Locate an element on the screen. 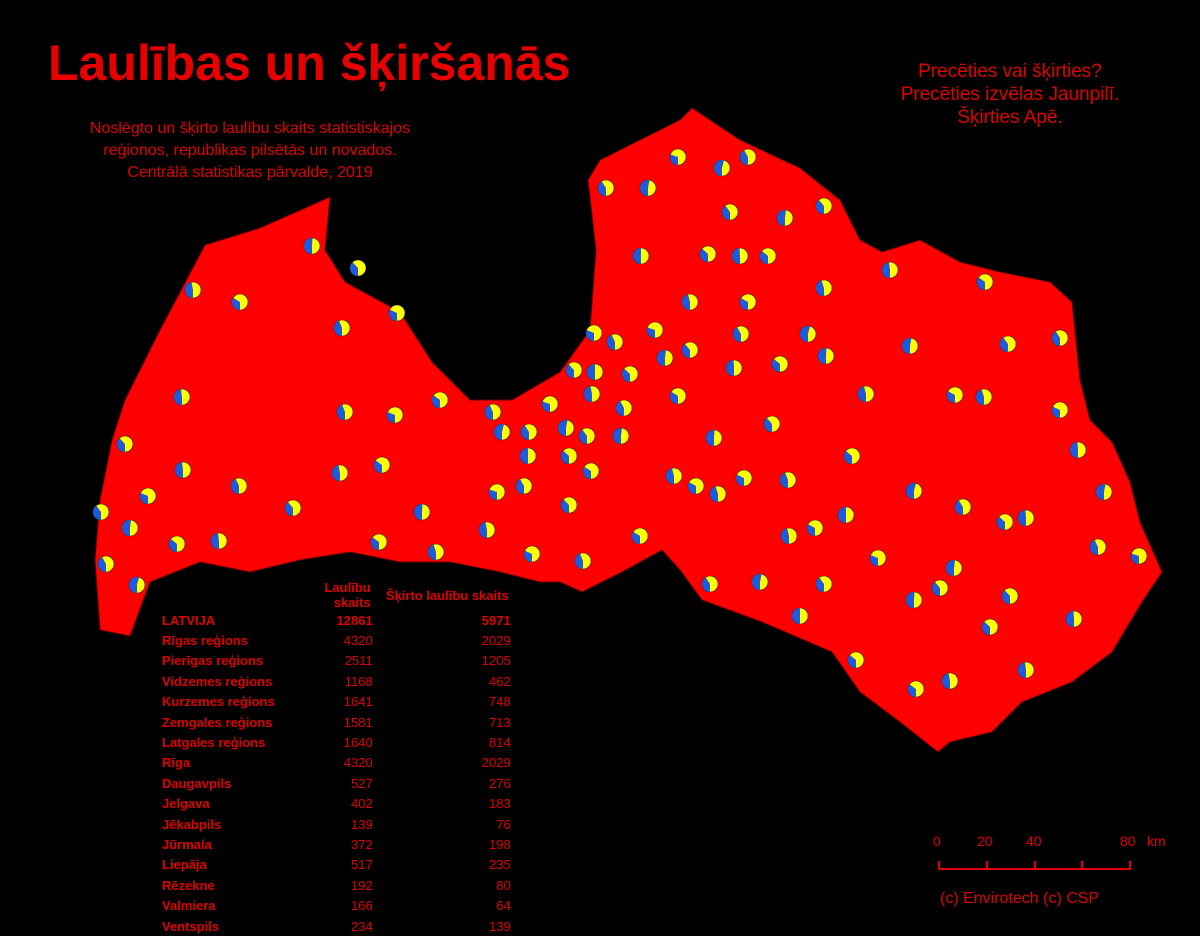  scale-tick-label: 0 is located at coordinates (937, 841).